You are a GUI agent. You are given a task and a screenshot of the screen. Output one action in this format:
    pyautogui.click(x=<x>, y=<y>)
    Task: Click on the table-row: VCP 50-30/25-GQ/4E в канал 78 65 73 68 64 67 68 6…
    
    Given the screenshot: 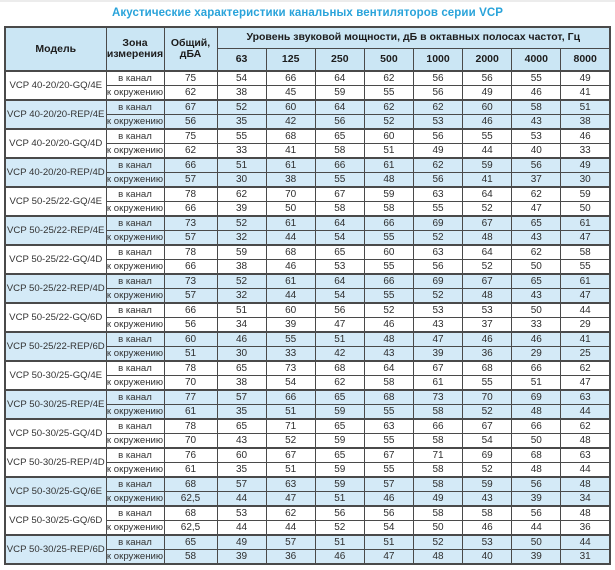 What is the action you would take?
    pyautogui.click(x=307, y=375)
    